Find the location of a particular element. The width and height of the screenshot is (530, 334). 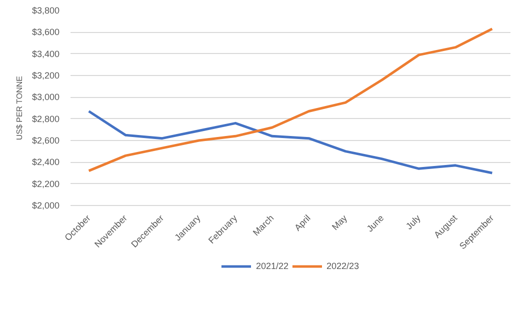

y-tick-label: $2,800 is located at coordinates (46, 119).